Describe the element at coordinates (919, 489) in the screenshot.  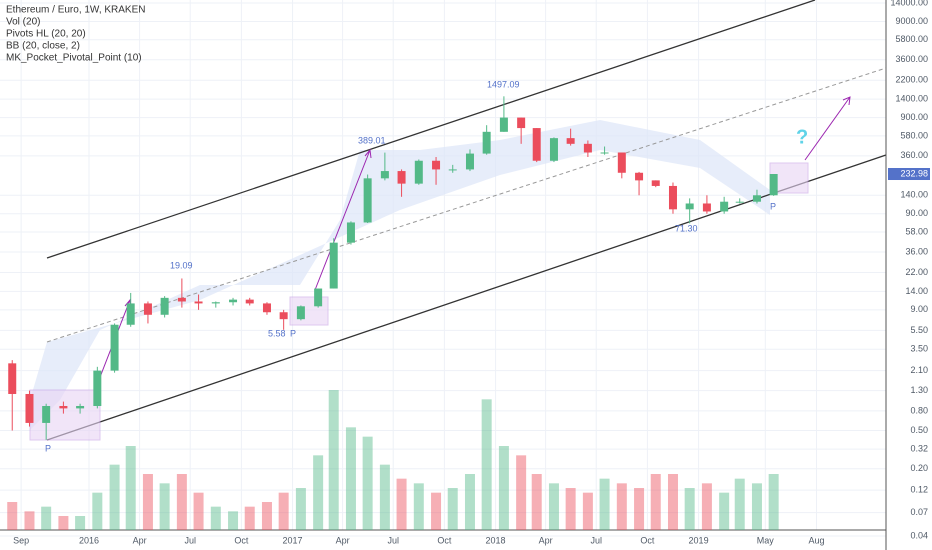
I see `y-tick-label: 0.12` at that location.